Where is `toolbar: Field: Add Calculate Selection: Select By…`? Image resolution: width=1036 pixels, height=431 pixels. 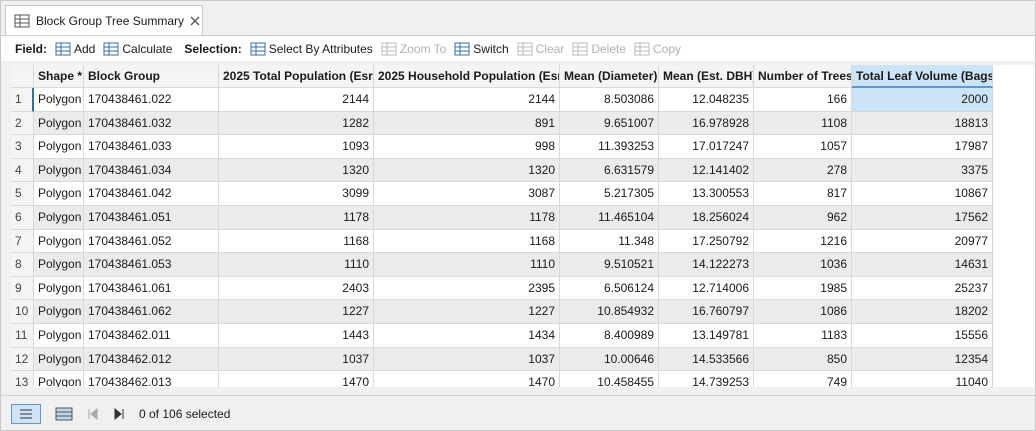
toolbar: Field: Add Calculate Selection: Select By… is located at coordinates (518, 48).